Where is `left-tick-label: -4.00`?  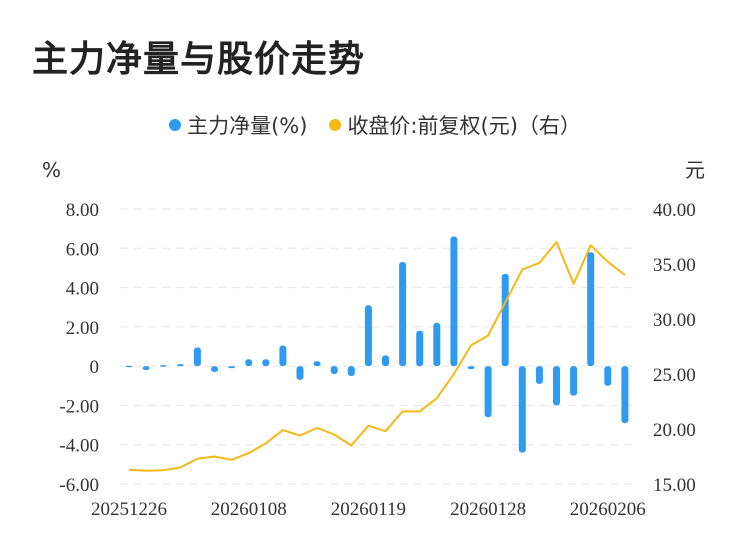 left-tick-label: -4.00 is located at coordinates (79, 446).